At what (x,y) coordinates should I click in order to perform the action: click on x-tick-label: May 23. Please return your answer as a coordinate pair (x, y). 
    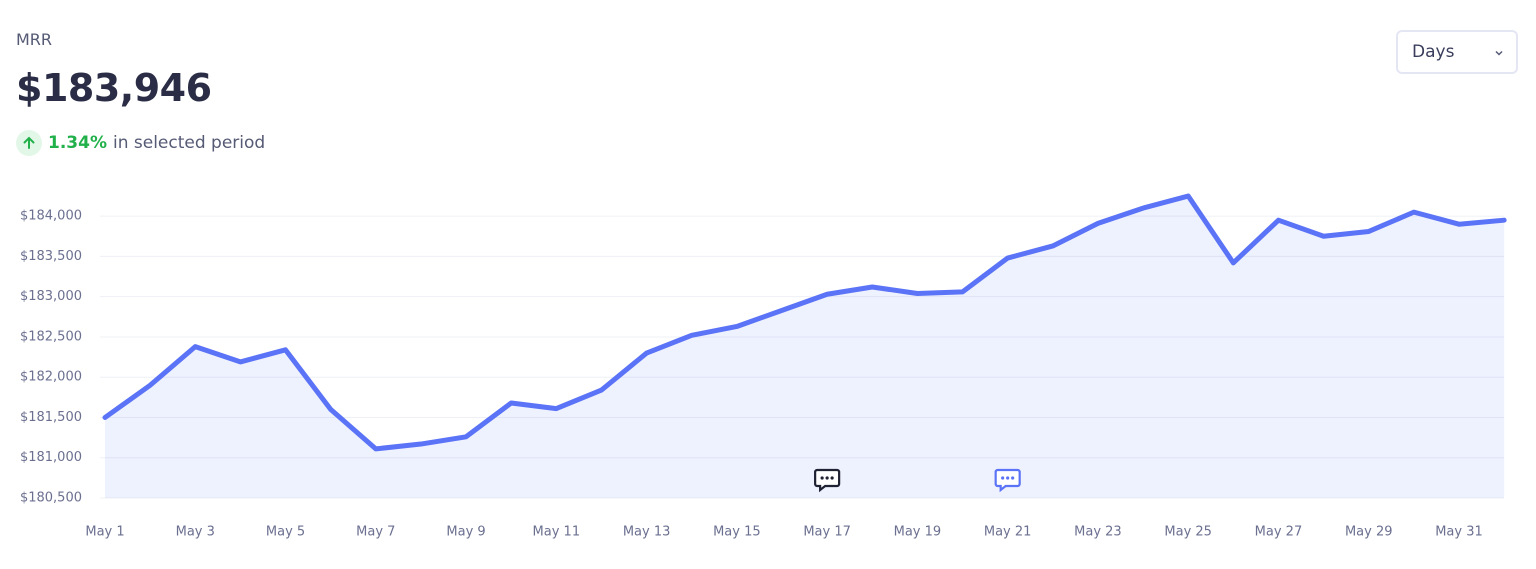
    Looking at the image, I should click on (1098, 532).